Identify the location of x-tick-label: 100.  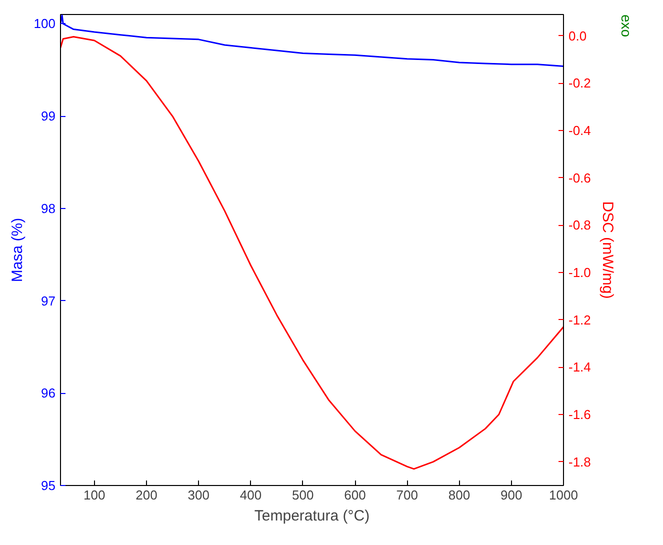
(95, 495).